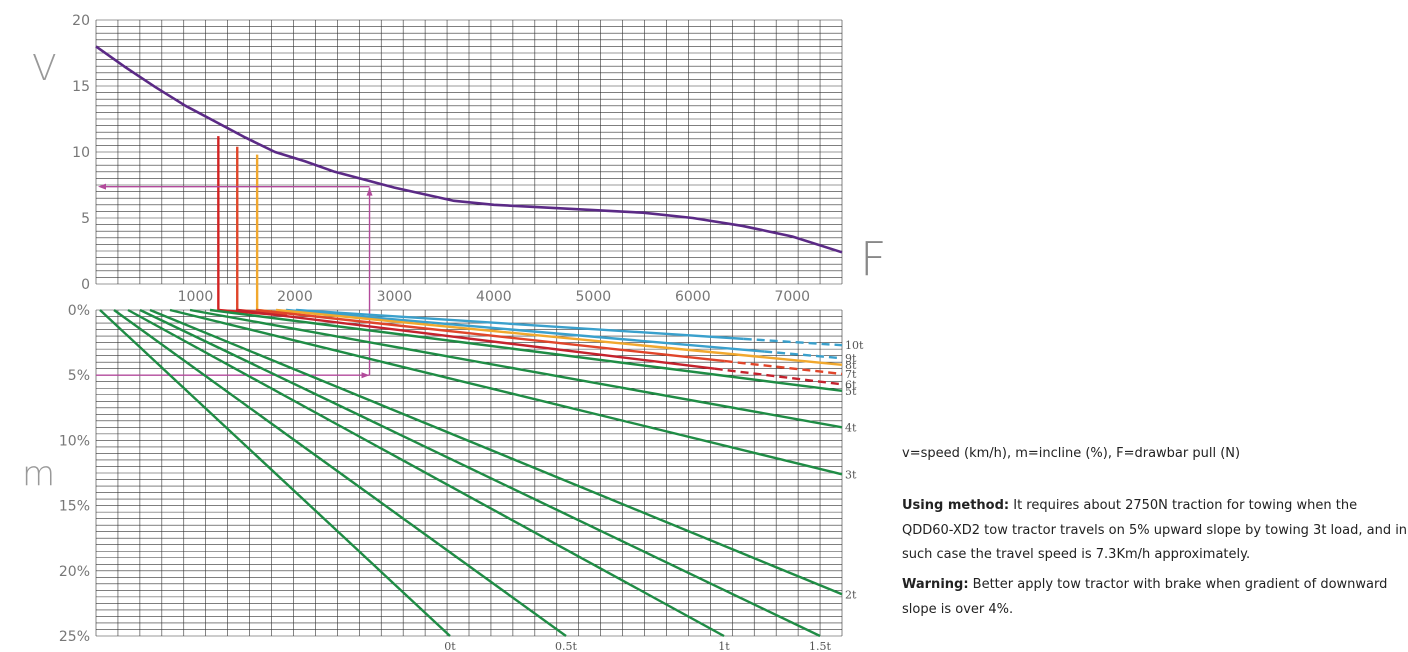 The height and width of the screenshot is (652, 1408). What do you see at coordinates (851, 358) in the screenshot?
I see `incline-series-label: 9t` at bounding box center [851, 358].